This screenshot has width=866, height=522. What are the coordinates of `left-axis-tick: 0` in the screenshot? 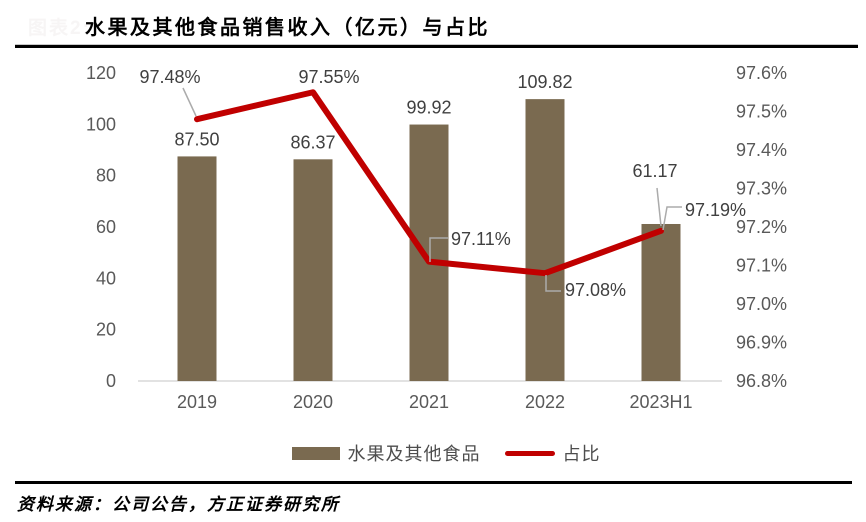 It's located at (111, 381).